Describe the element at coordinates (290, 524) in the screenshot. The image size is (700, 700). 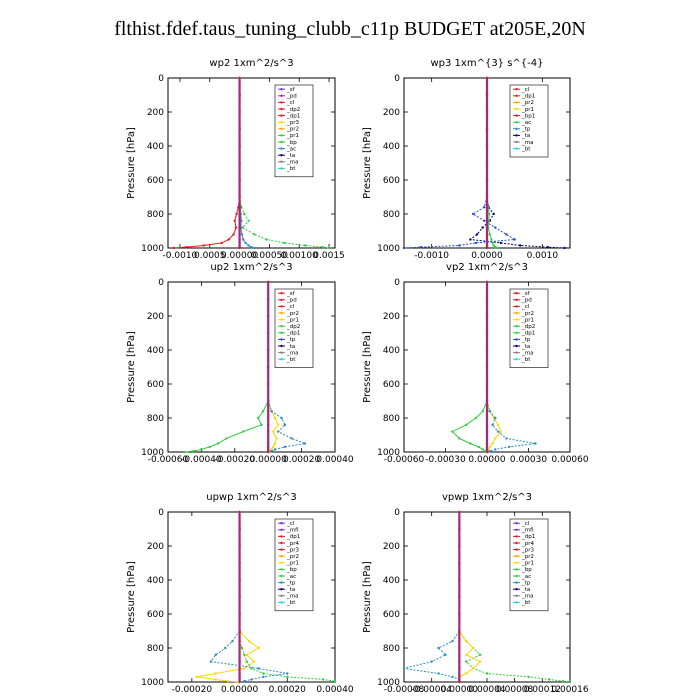
I see `legend-entry: _cl` at that location.